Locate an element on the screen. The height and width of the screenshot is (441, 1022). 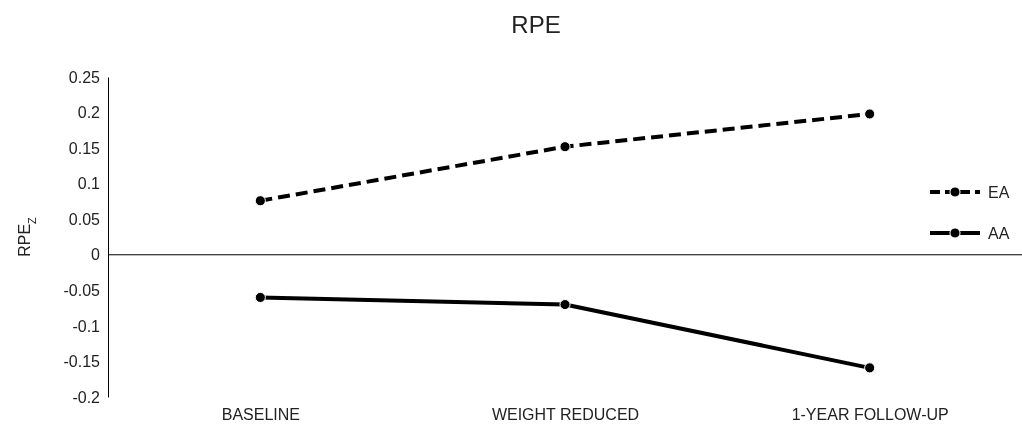
y-tick-label: 0.05 is located at coordinates (84, 219).